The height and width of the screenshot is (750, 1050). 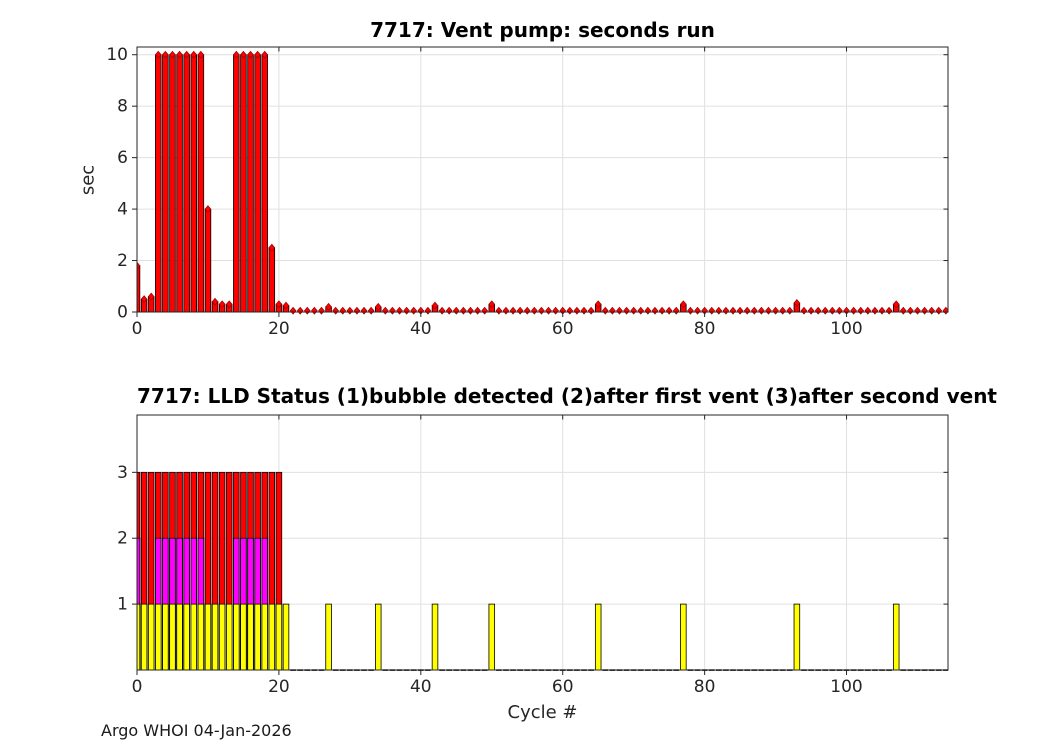 What do you see at coordinates (542, 30) in the screenshot?
I see `vent-pump-chart-title: 7717: Vent pump: seconds run` at bounding box center [542, 30].